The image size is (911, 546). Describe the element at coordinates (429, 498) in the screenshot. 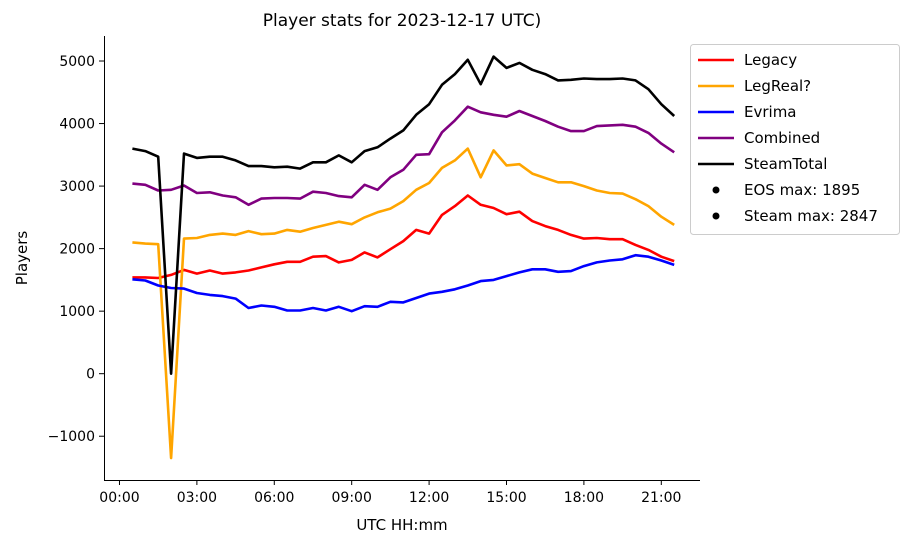

I see `x-tick-label: 12:00` at that location.